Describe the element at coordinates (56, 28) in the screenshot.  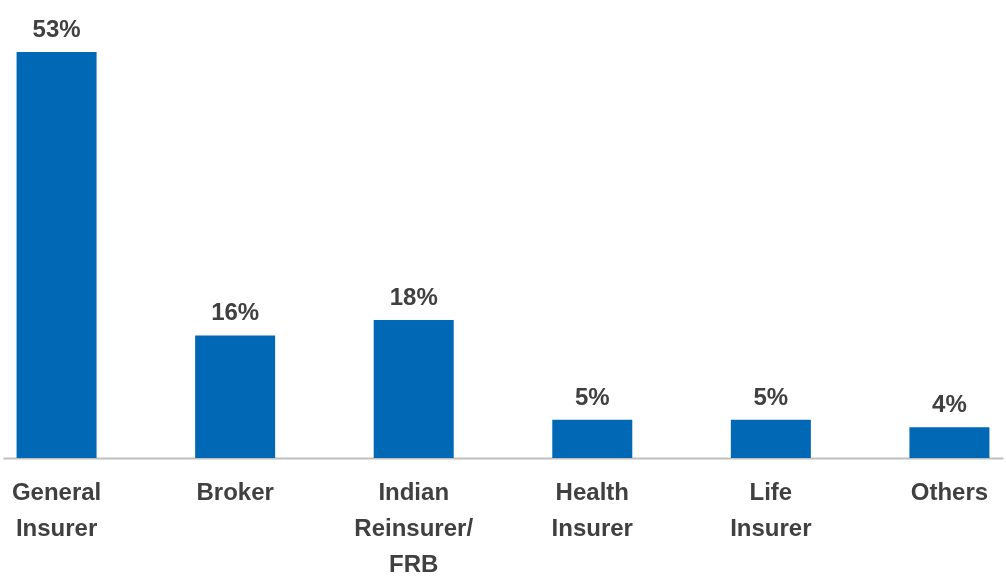
I see `data-label: 53%` at that location.